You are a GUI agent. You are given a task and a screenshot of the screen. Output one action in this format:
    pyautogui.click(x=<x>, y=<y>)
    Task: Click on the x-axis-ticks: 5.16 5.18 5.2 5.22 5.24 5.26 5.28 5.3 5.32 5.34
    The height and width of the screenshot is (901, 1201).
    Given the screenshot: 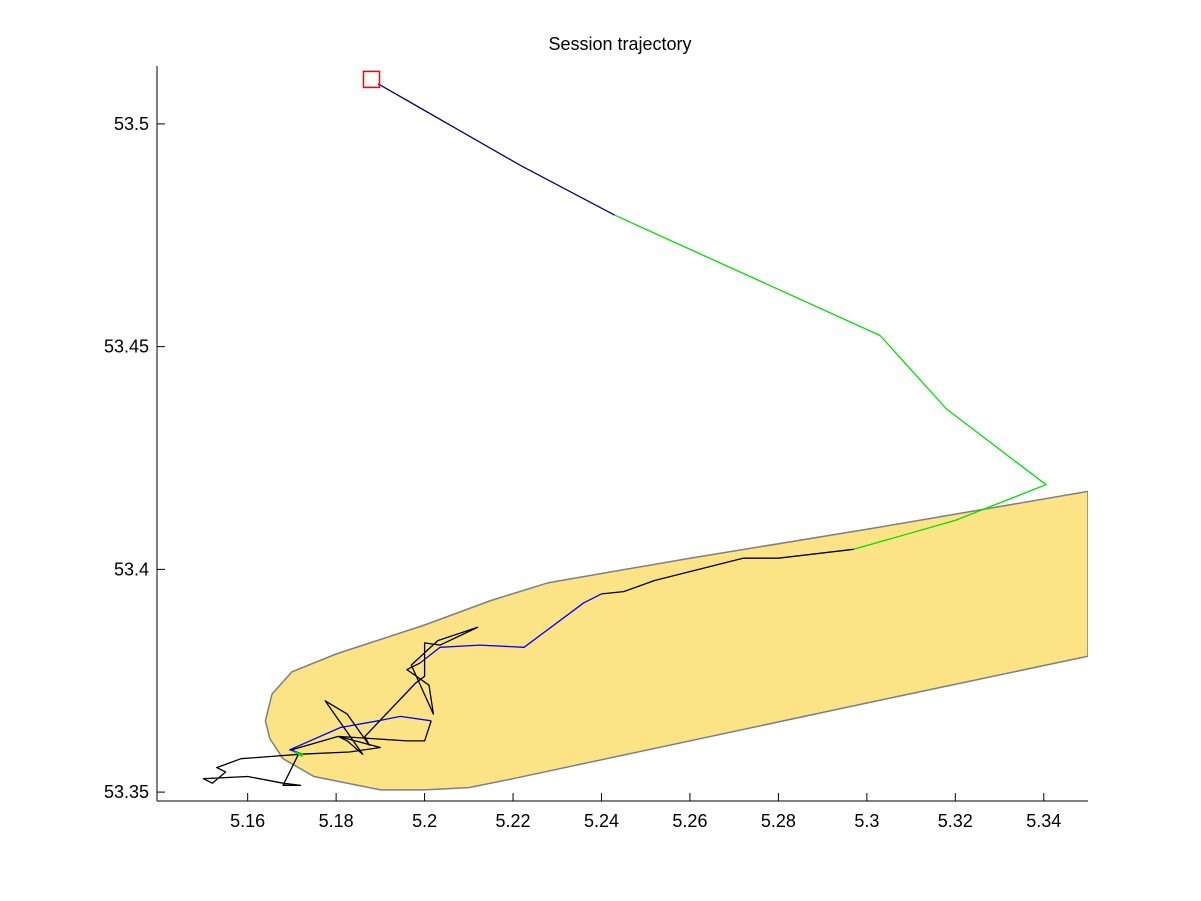 What is the action you would take?
    pyautogui.click(x=645, y=812)
    